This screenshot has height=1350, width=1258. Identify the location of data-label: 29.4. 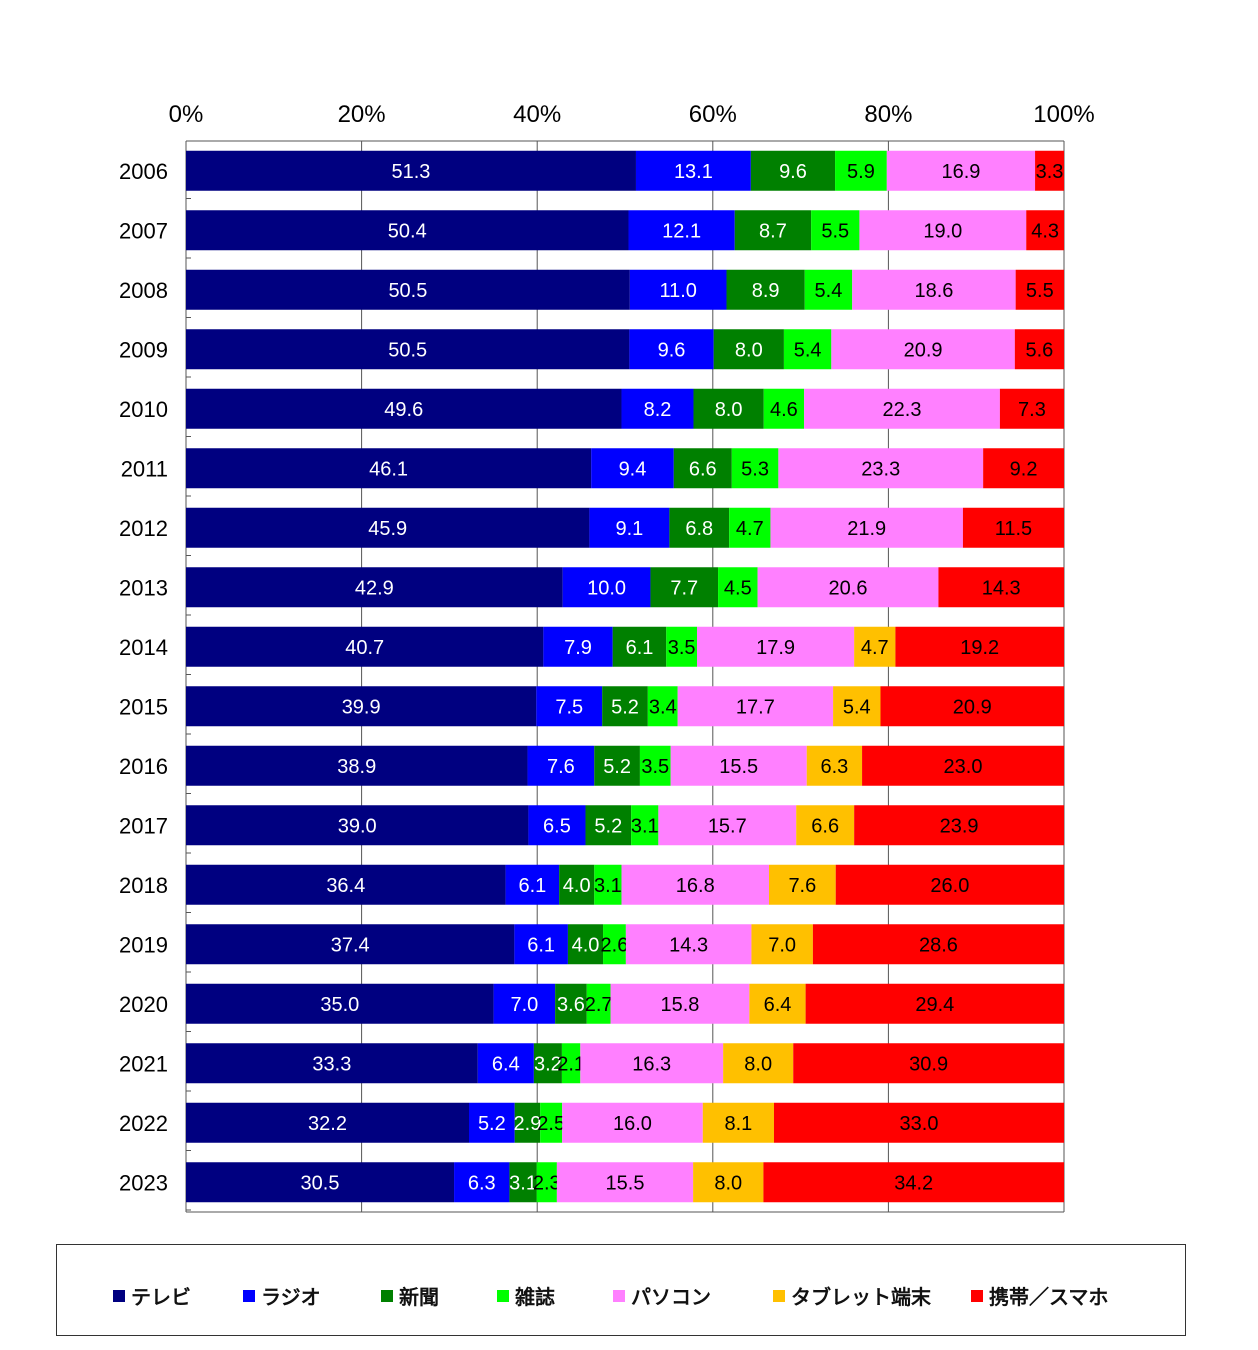
(934, 1005).